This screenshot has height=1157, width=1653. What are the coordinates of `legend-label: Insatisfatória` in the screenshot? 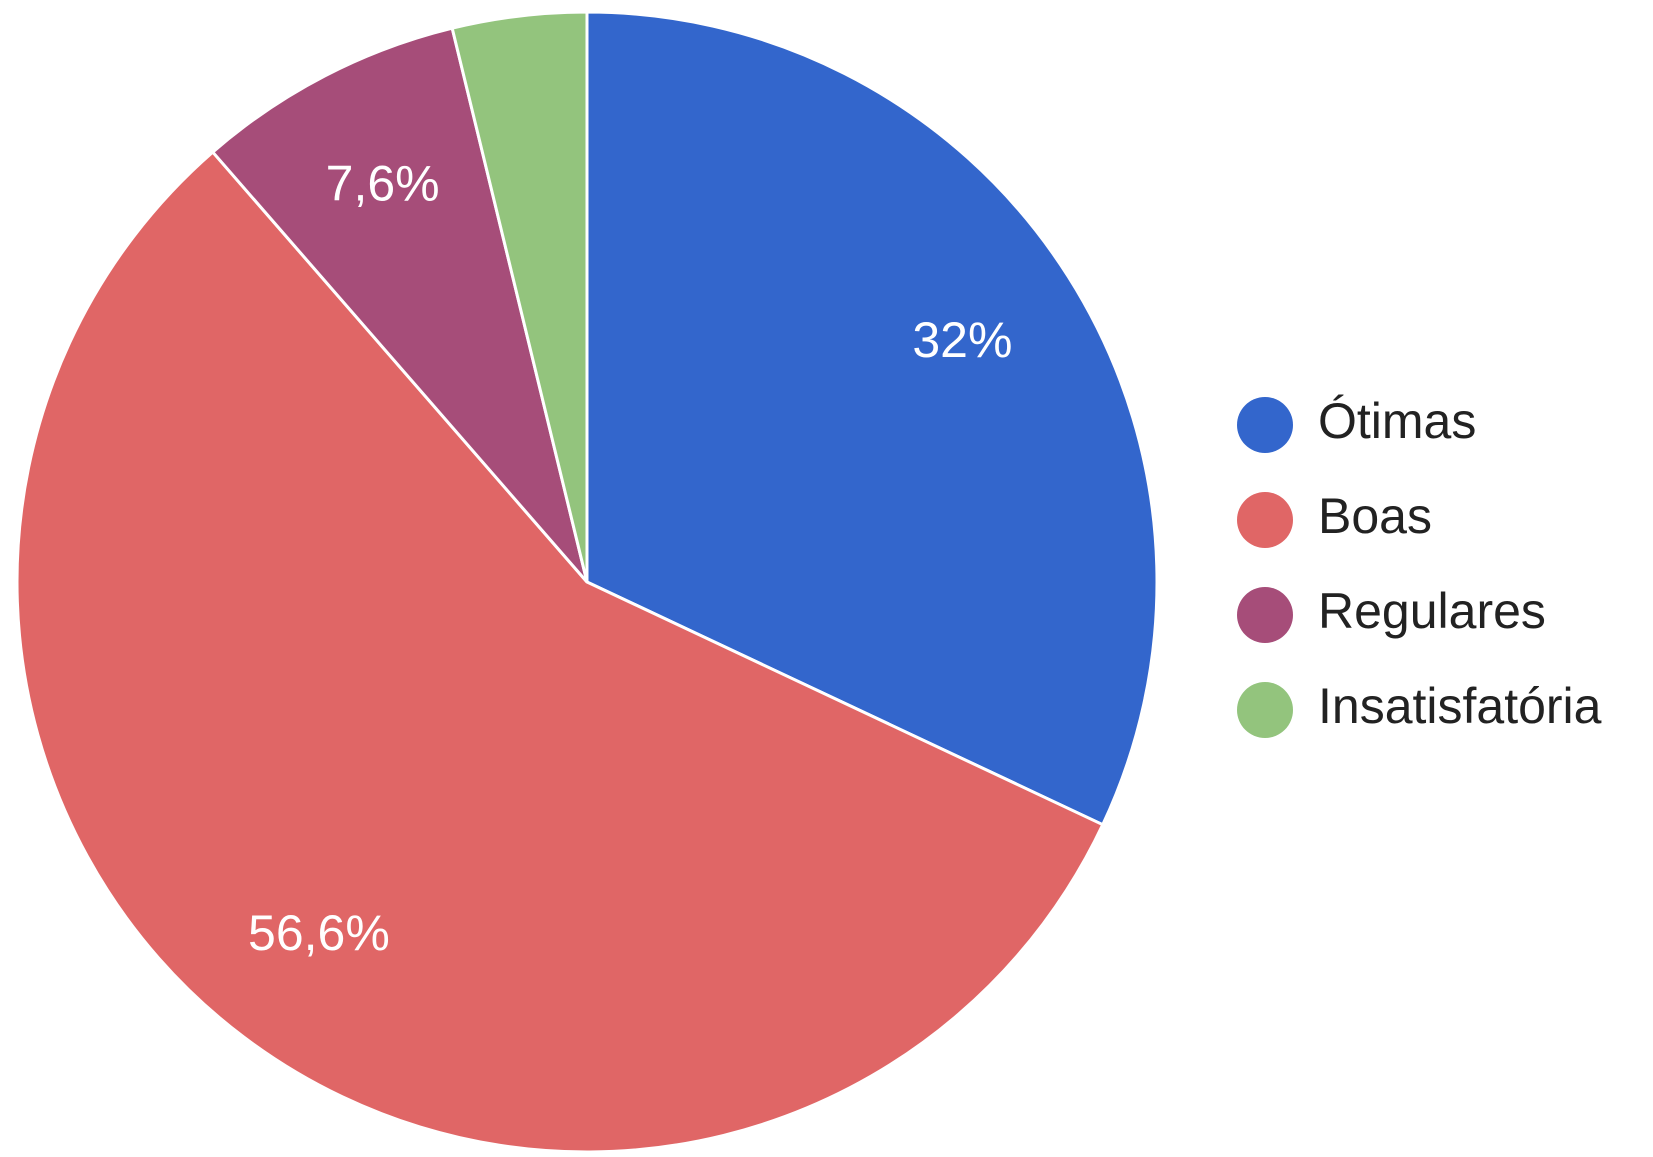 It's located at (1460, 706).